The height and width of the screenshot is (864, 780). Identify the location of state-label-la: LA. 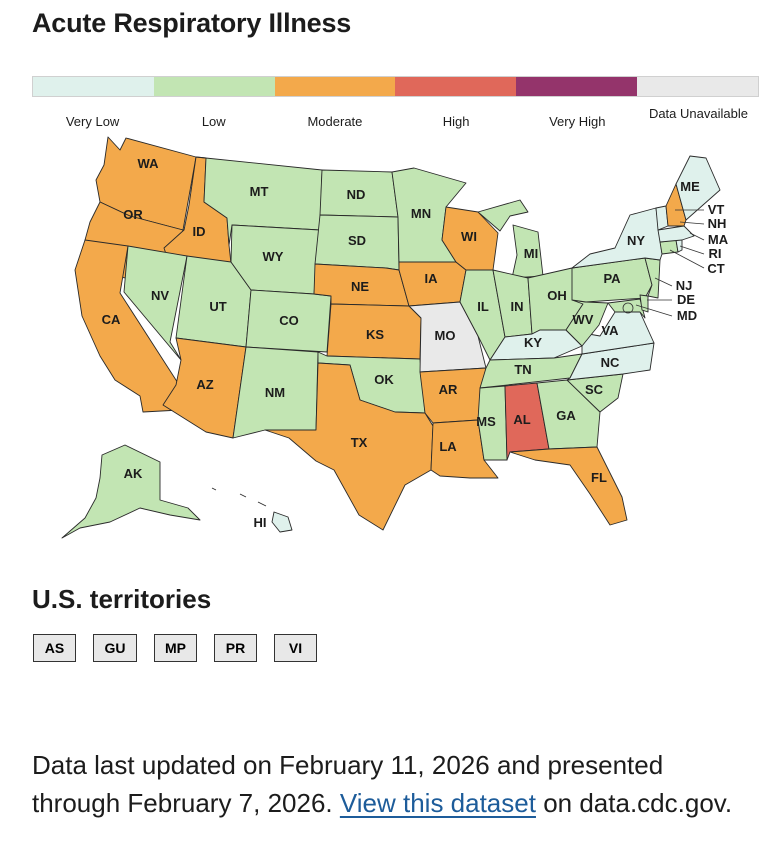
(448, 446).